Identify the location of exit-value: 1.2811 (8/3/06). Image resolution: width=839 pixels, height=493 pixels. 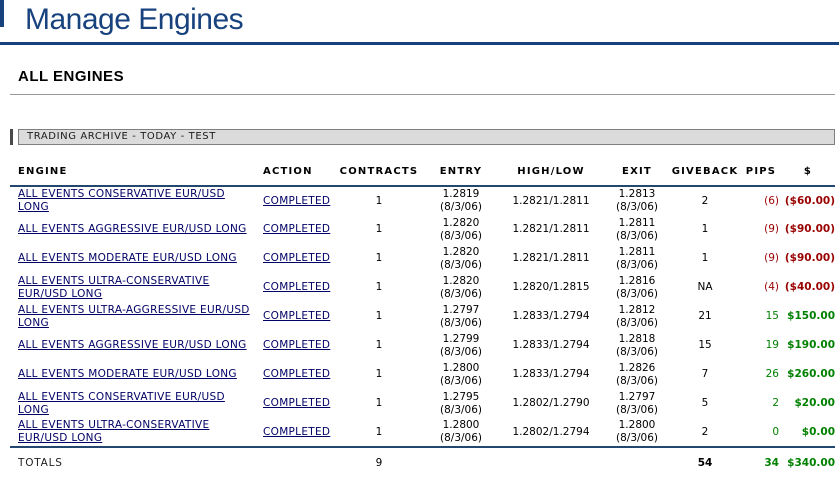
(637, 258).